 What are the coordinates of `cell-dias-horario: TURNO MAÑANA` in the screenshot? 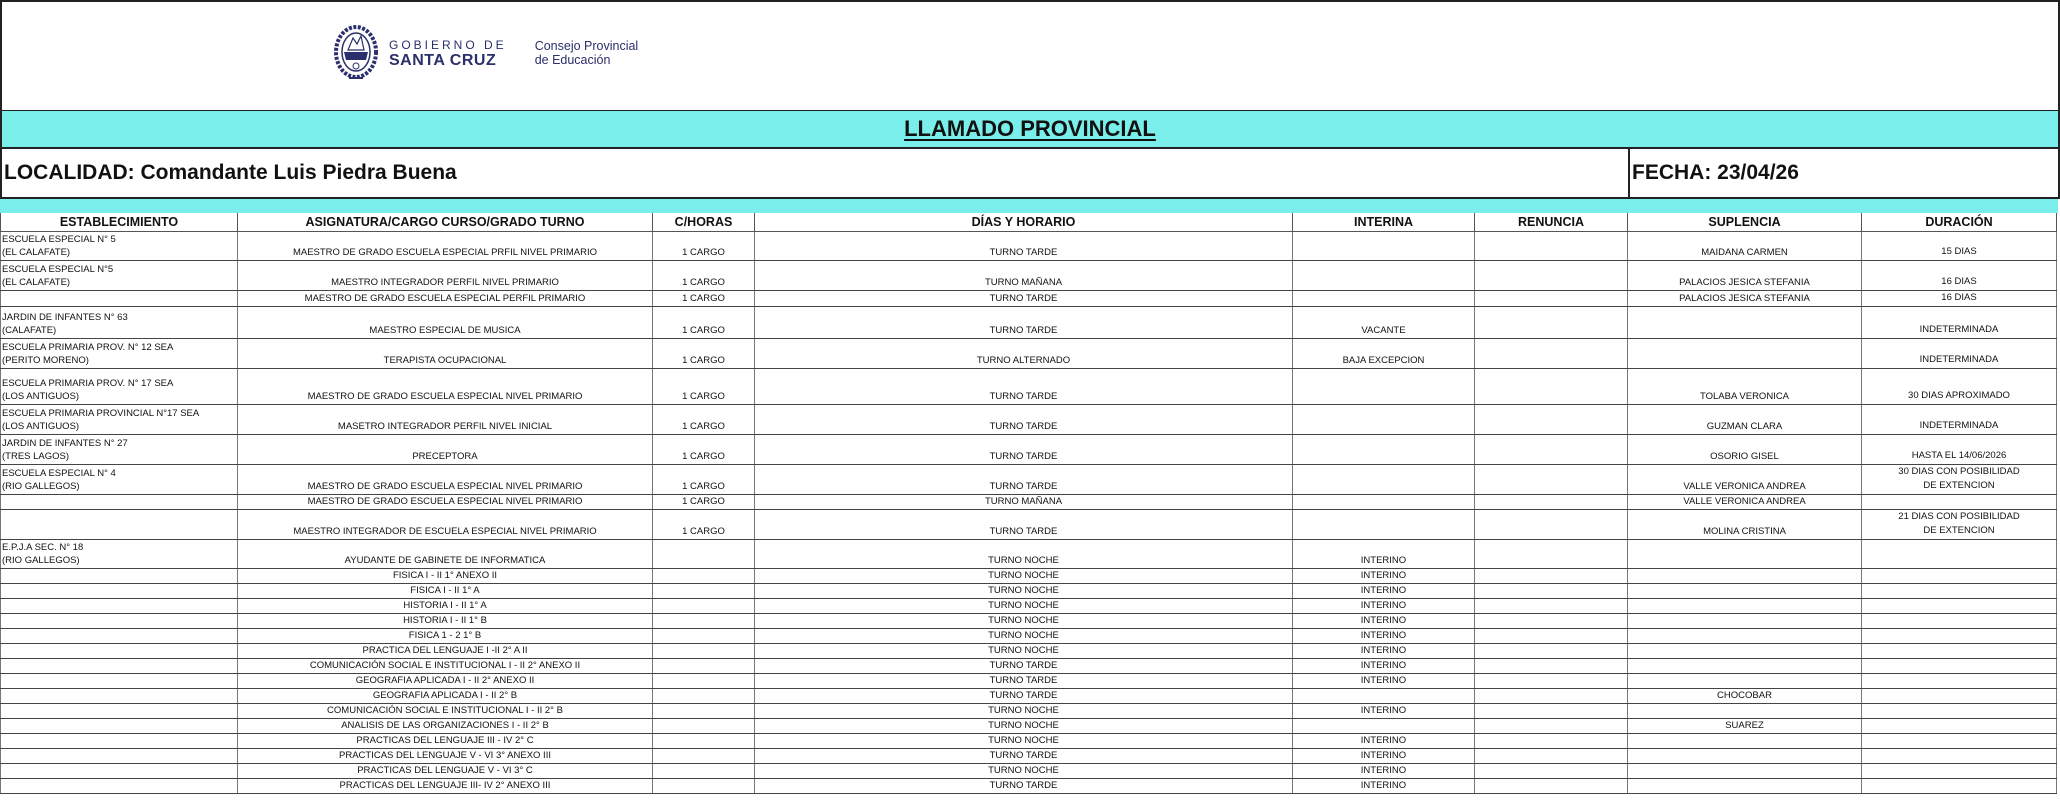 It's located at (1023, 502).